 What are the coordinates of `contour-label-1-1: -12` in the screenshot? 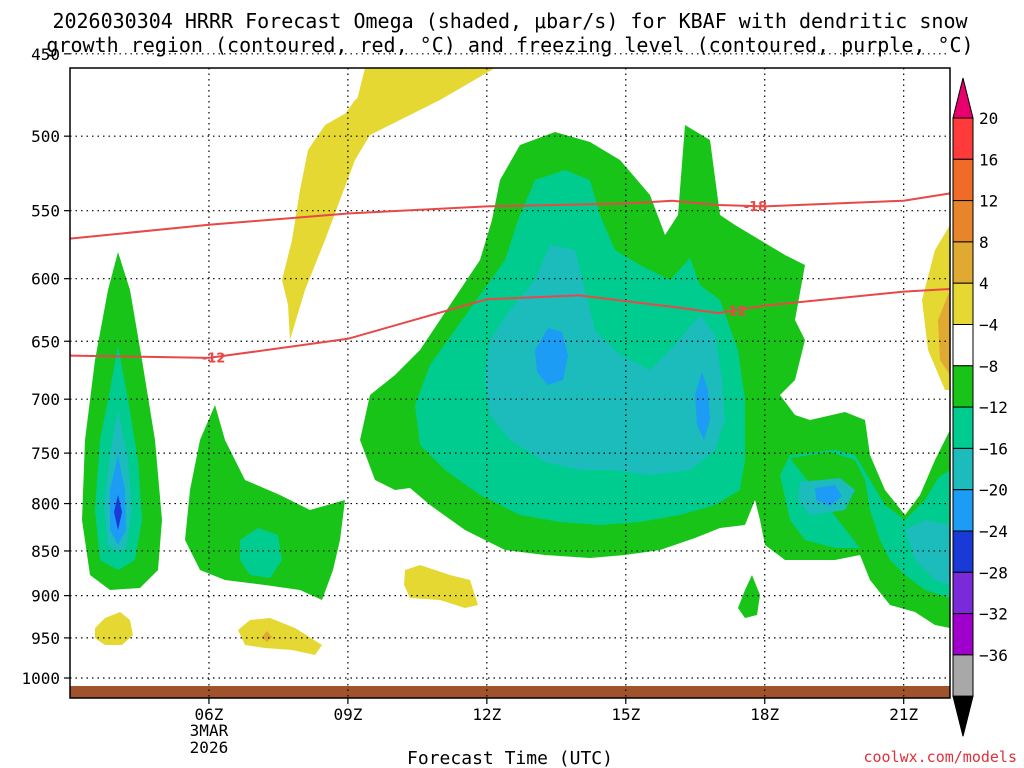 It's located at (735, 311).